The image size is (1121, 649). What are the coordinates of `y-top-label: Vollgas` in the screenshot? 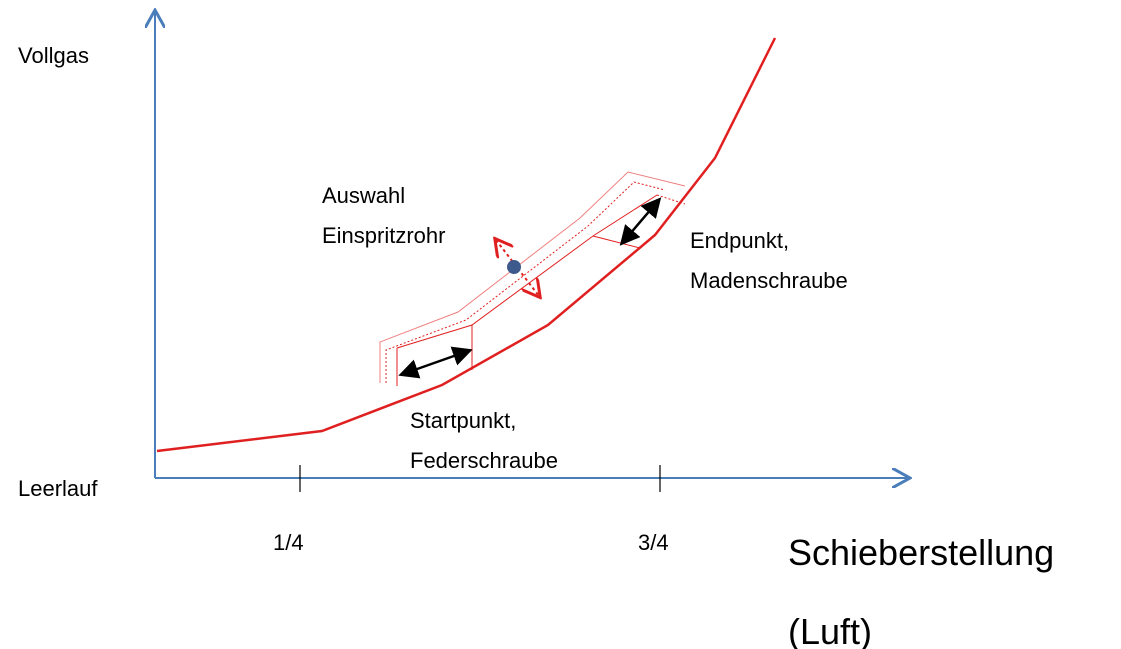 It's located at (53, 55).